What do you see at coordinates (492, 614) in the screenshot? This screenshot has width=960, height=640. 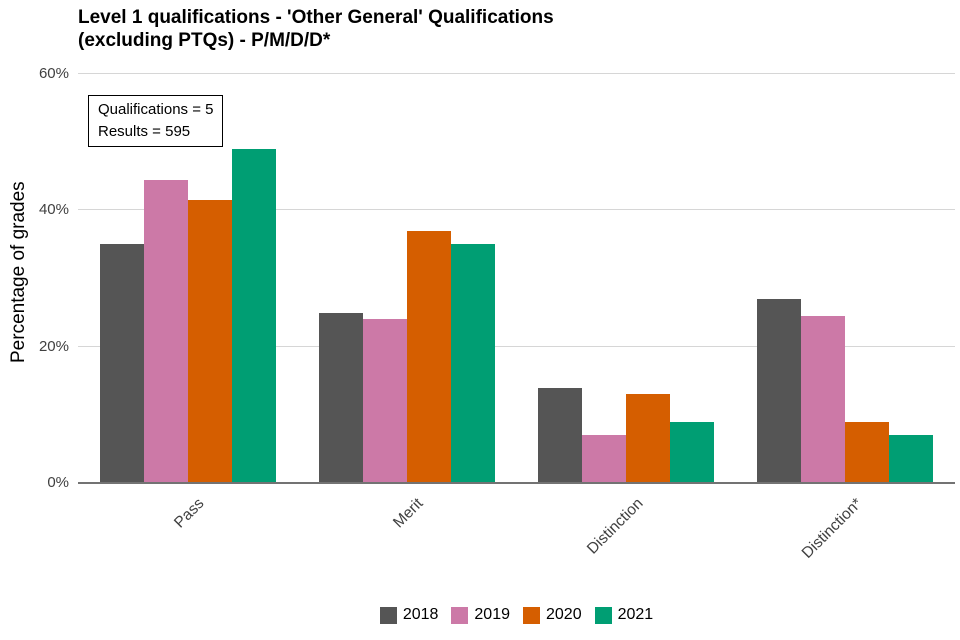 I see `legend-label-2019: 2019` at bounding box center [492, 614].